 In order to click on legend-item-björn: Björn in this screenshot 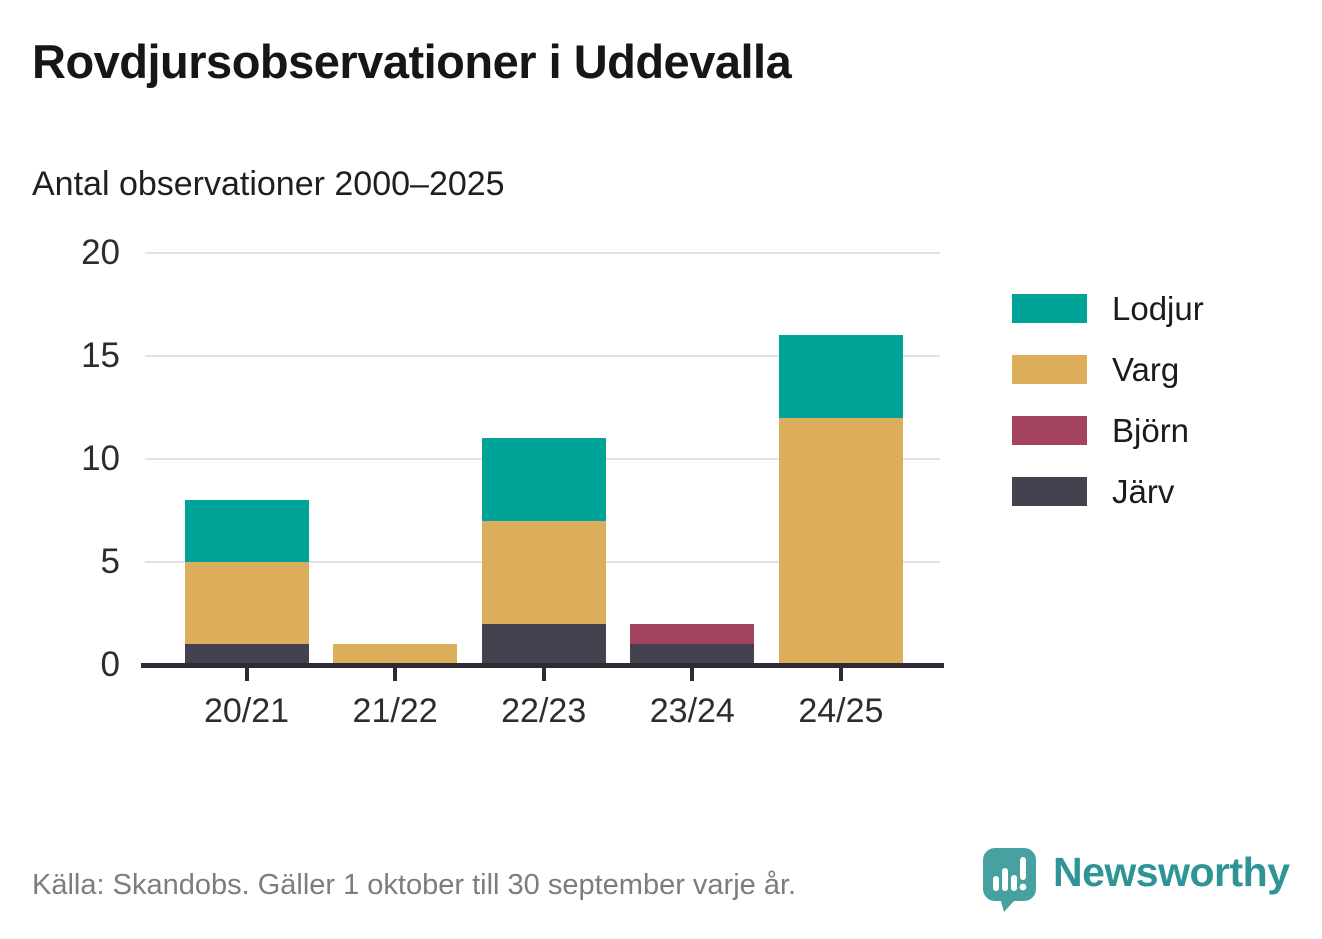, I will do `click(1108, 430)`.